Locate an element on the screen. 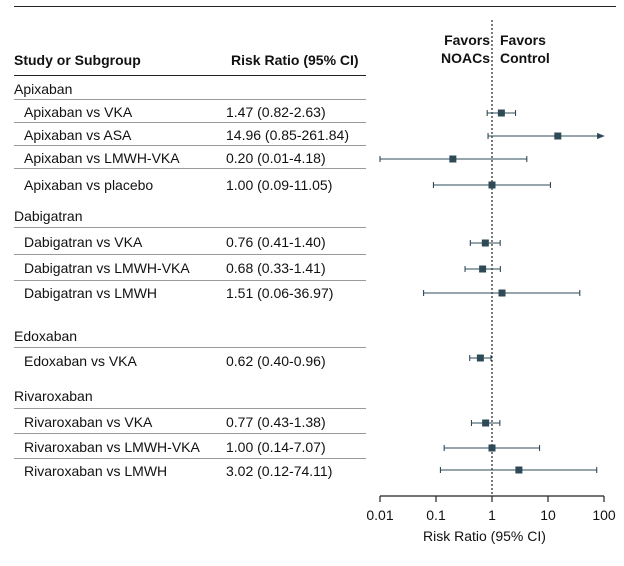  header-favors-control: Favors Control is located at coordinates (540, 49).